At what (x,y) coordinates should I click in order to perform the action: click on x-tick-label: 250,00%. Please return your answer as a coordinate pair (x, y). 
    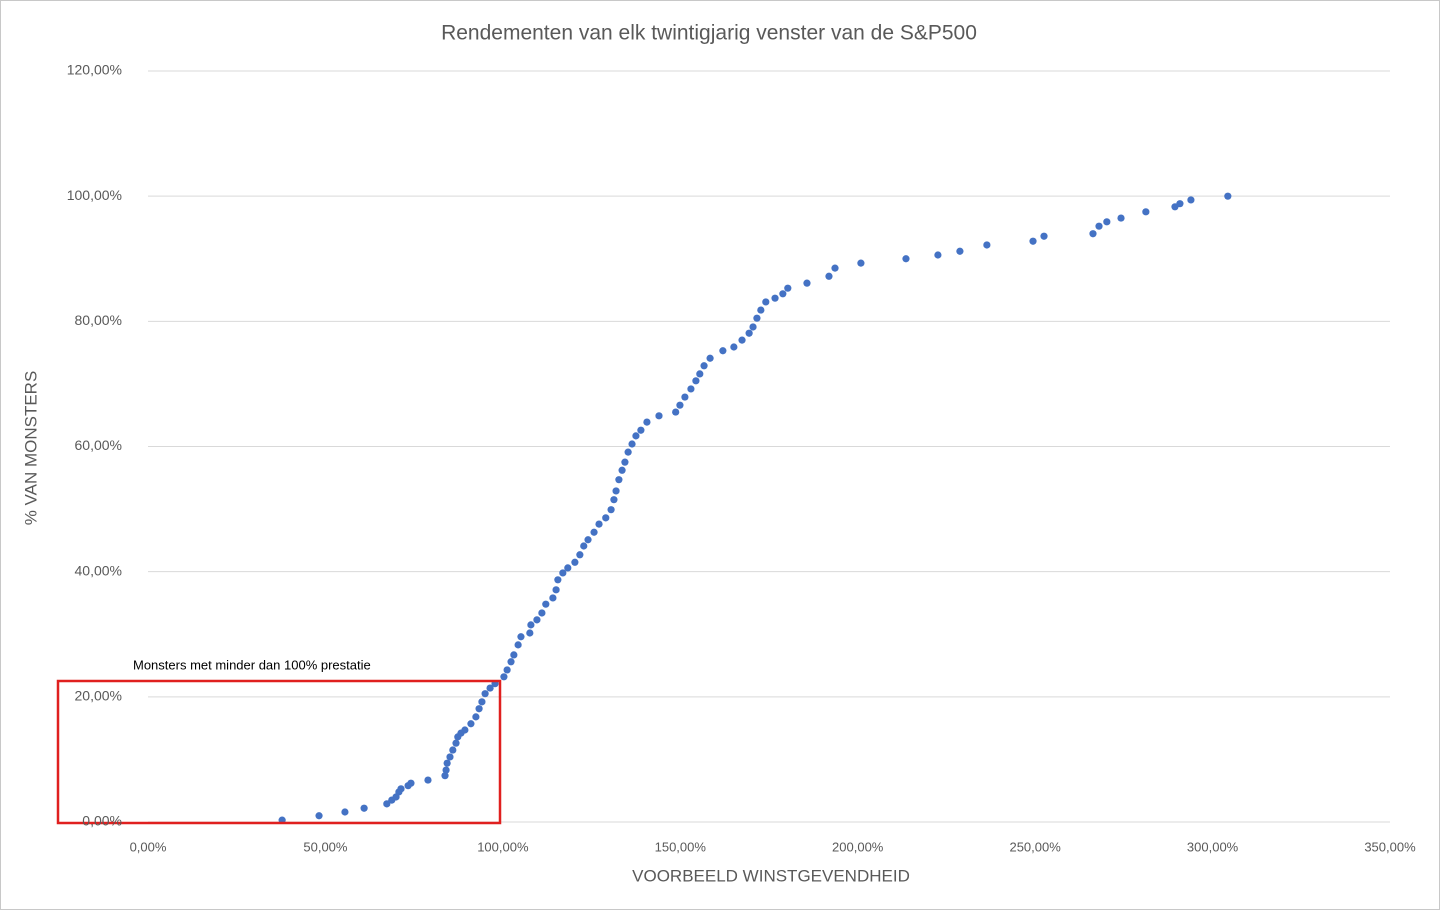
    Looking at the image, I should click on (1035, 846).